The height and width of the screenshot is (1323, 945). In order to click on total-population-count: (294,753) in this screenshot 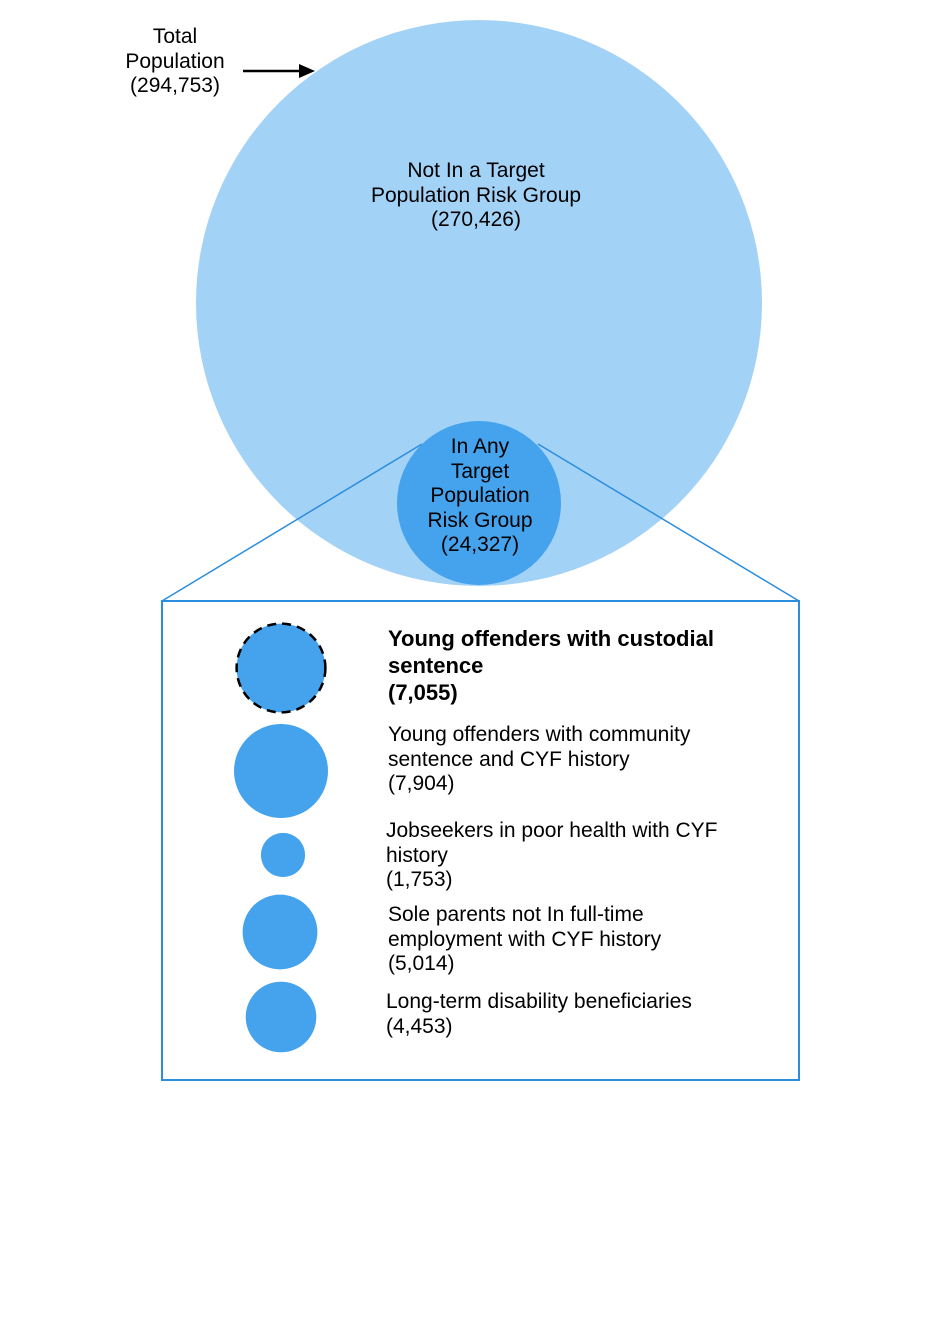, I will do `click(175, 85)`.